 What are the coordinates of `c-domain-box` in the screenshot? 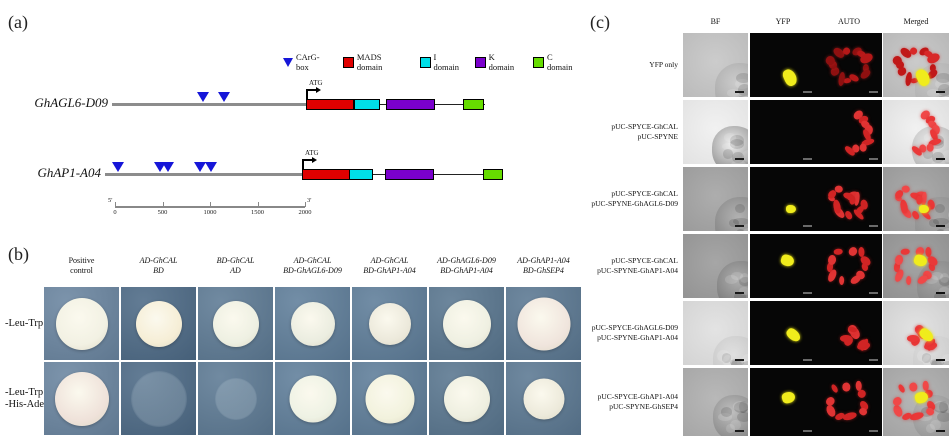 It's located at (473, 104).